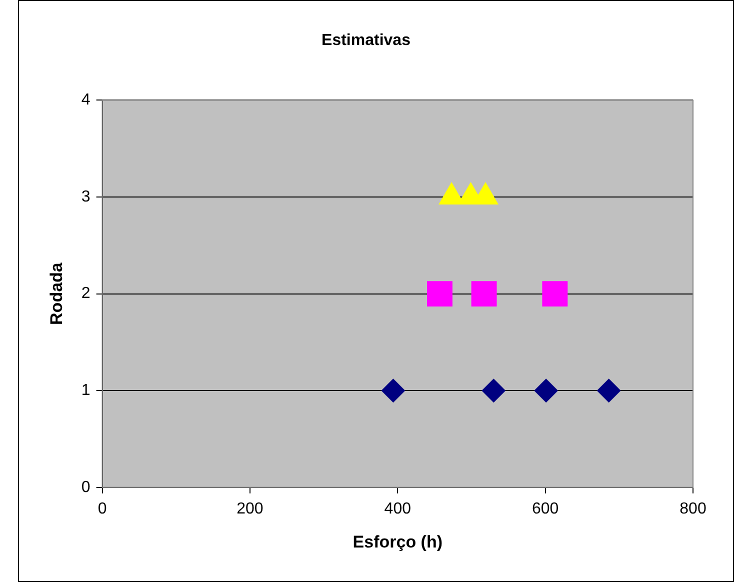  I want to click on y-tick-label: 3, so click(85, 197).